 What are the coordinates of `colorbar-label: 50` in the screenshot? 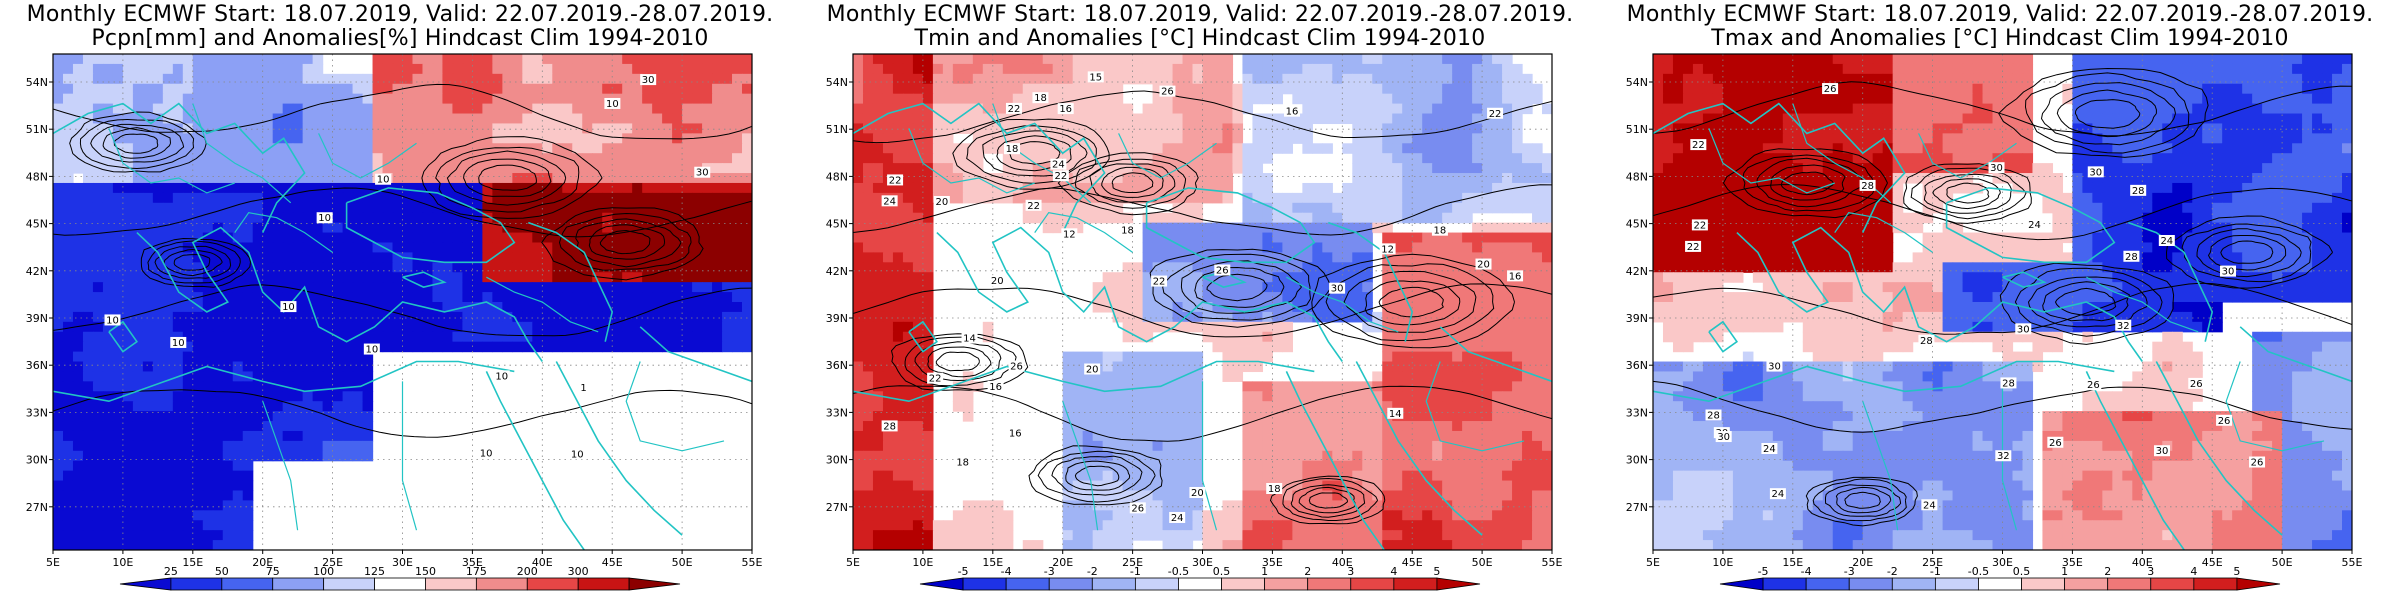 It's located at (222, 571).